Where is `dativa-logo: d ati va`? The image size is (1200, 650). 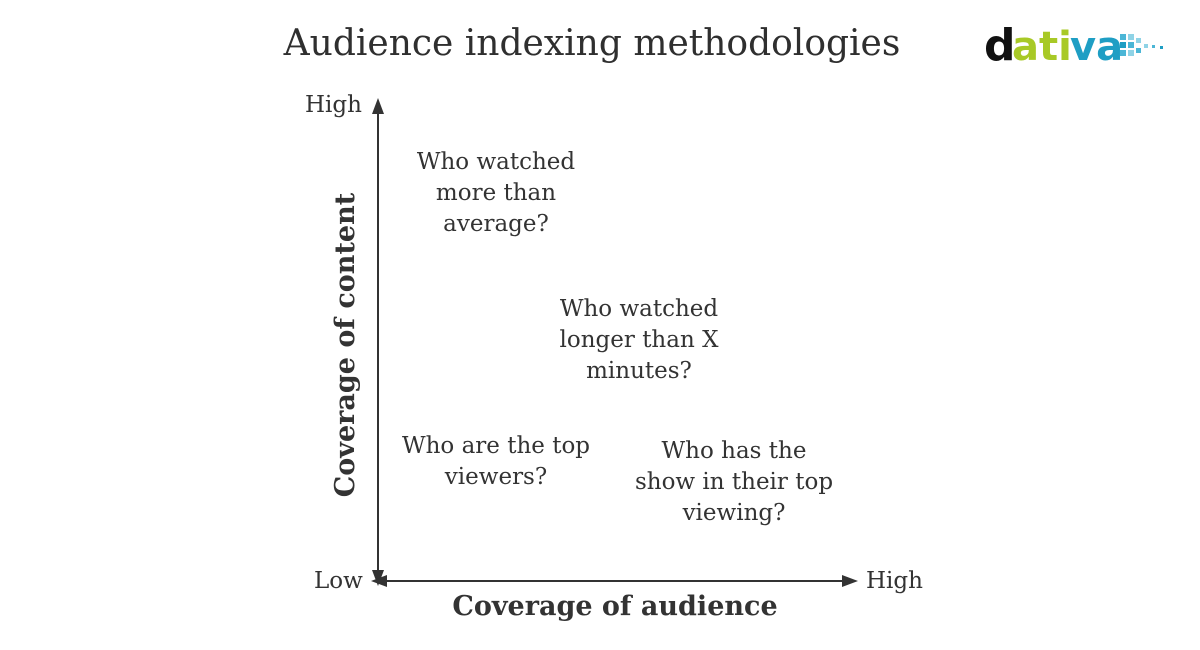 dativa-logo: d ati va is located at coordinates (1073, 45).